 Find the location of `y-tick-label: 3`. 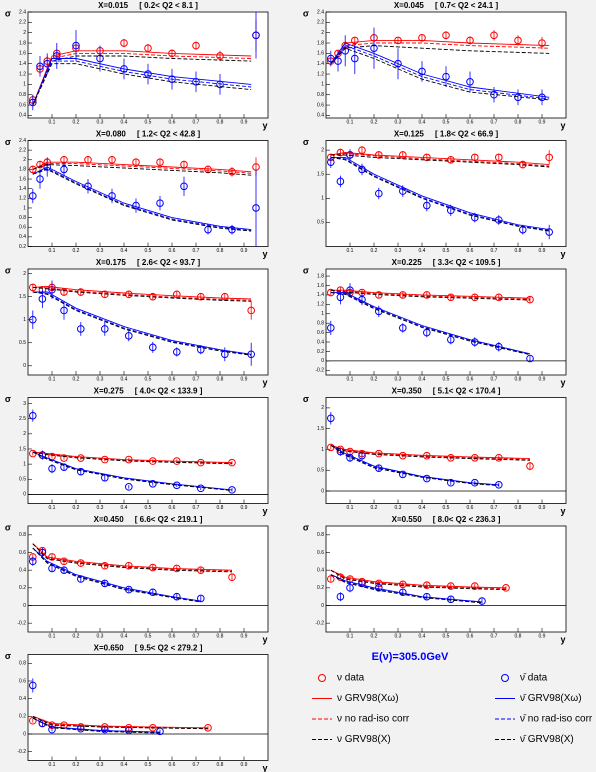

y-tick-label: 3 is located at coordinates (24, 404).